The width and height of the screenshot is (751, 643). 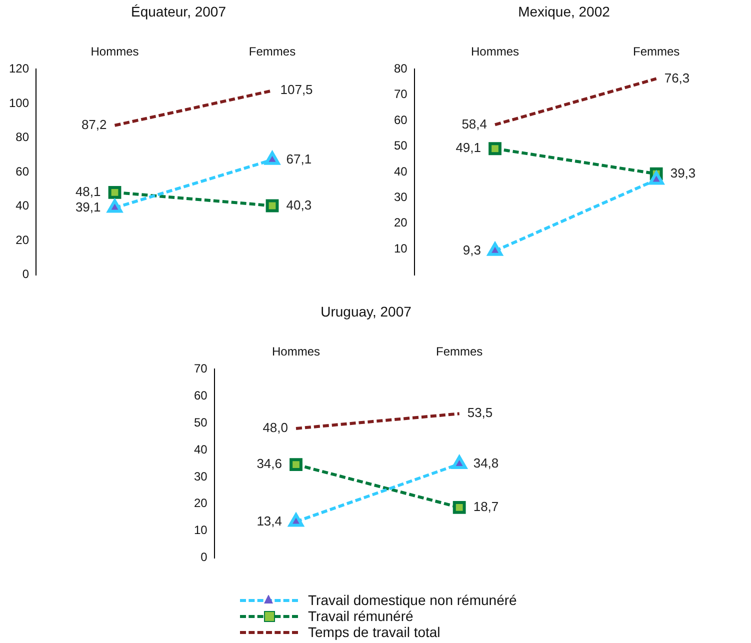 What do you see at coordinates (469, 148) in the screenshot?
I see `data-label: 49,1` at bounding box center [469, 148].